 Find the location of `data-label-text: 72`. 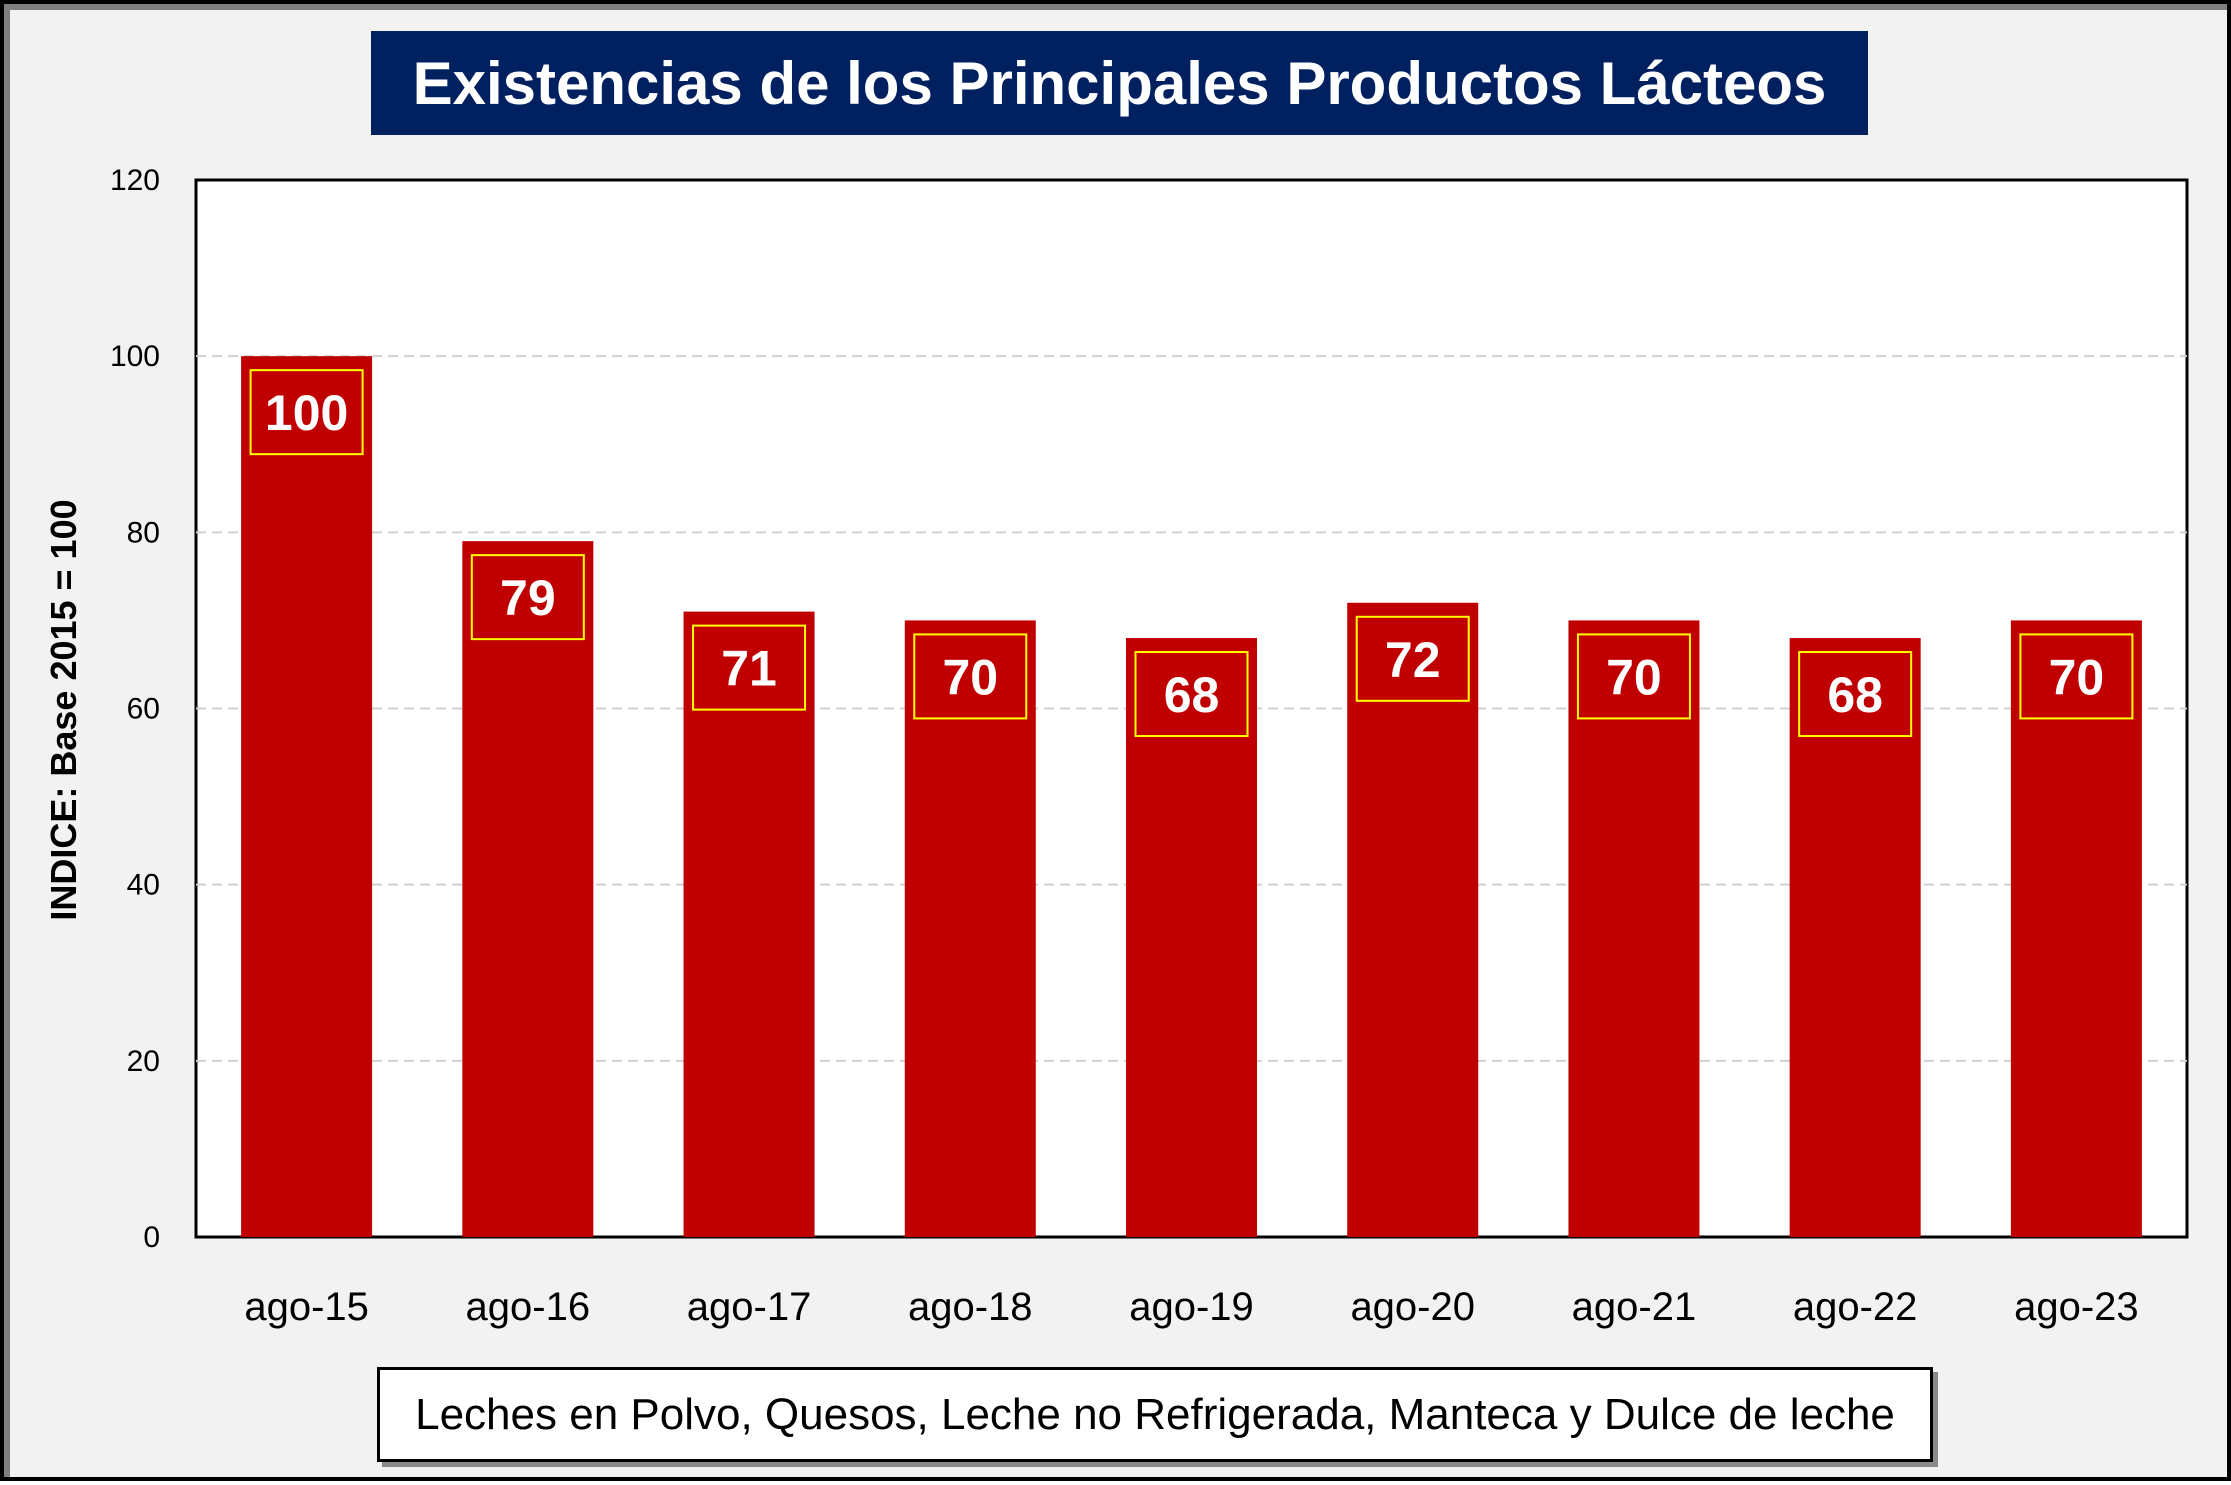

data-label-text: 72 is located at coordinates (1413, 660).